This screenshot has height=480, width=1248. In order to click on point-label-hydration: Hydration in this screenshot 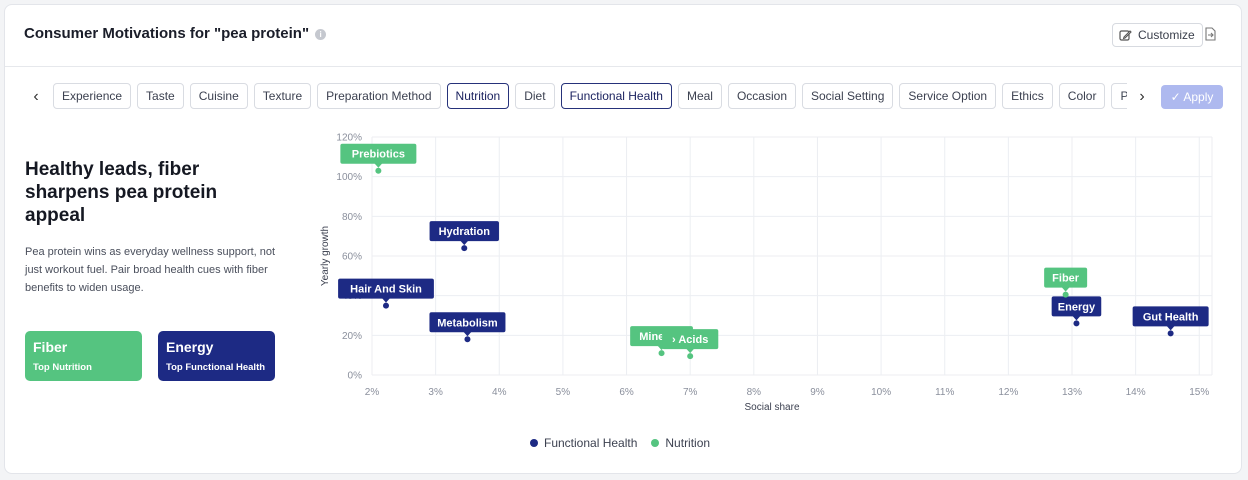, I will do `click(465, 232)`.